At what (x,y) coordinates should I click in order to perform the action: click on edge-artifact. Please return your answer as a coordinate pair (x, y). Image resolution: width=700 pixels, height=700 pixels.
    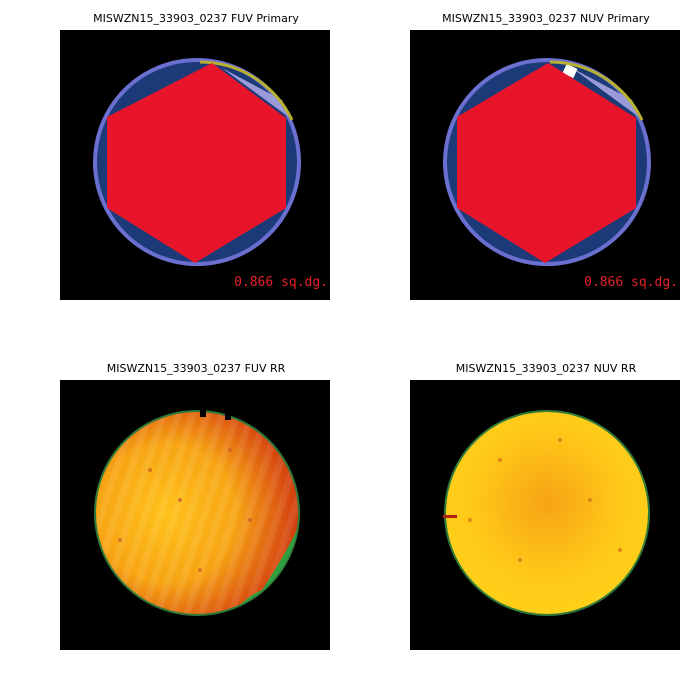
    Looking at the image, I should click on (450, 516).